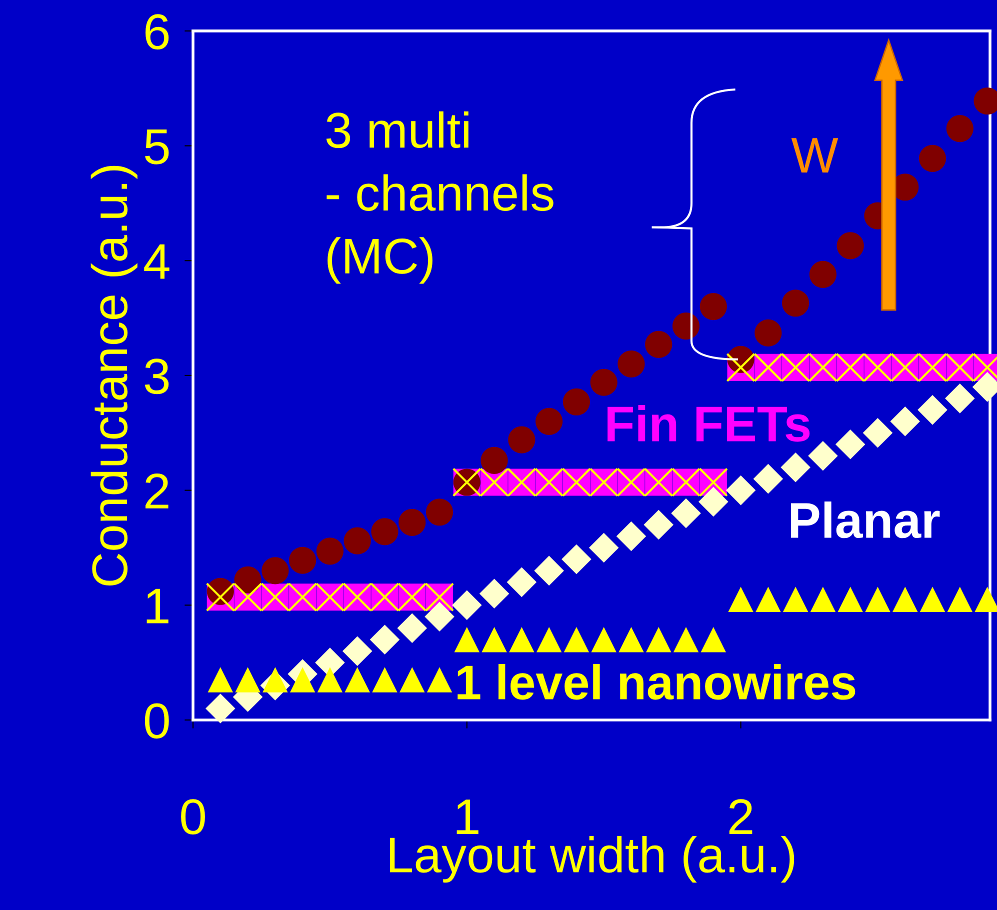 This screenshot has width=997, height=910. What do you see at coordinates (440, 197) in the screenshot?
I see `annotation: 3 multi - channels (MC)` at bounding box center [440, 197].